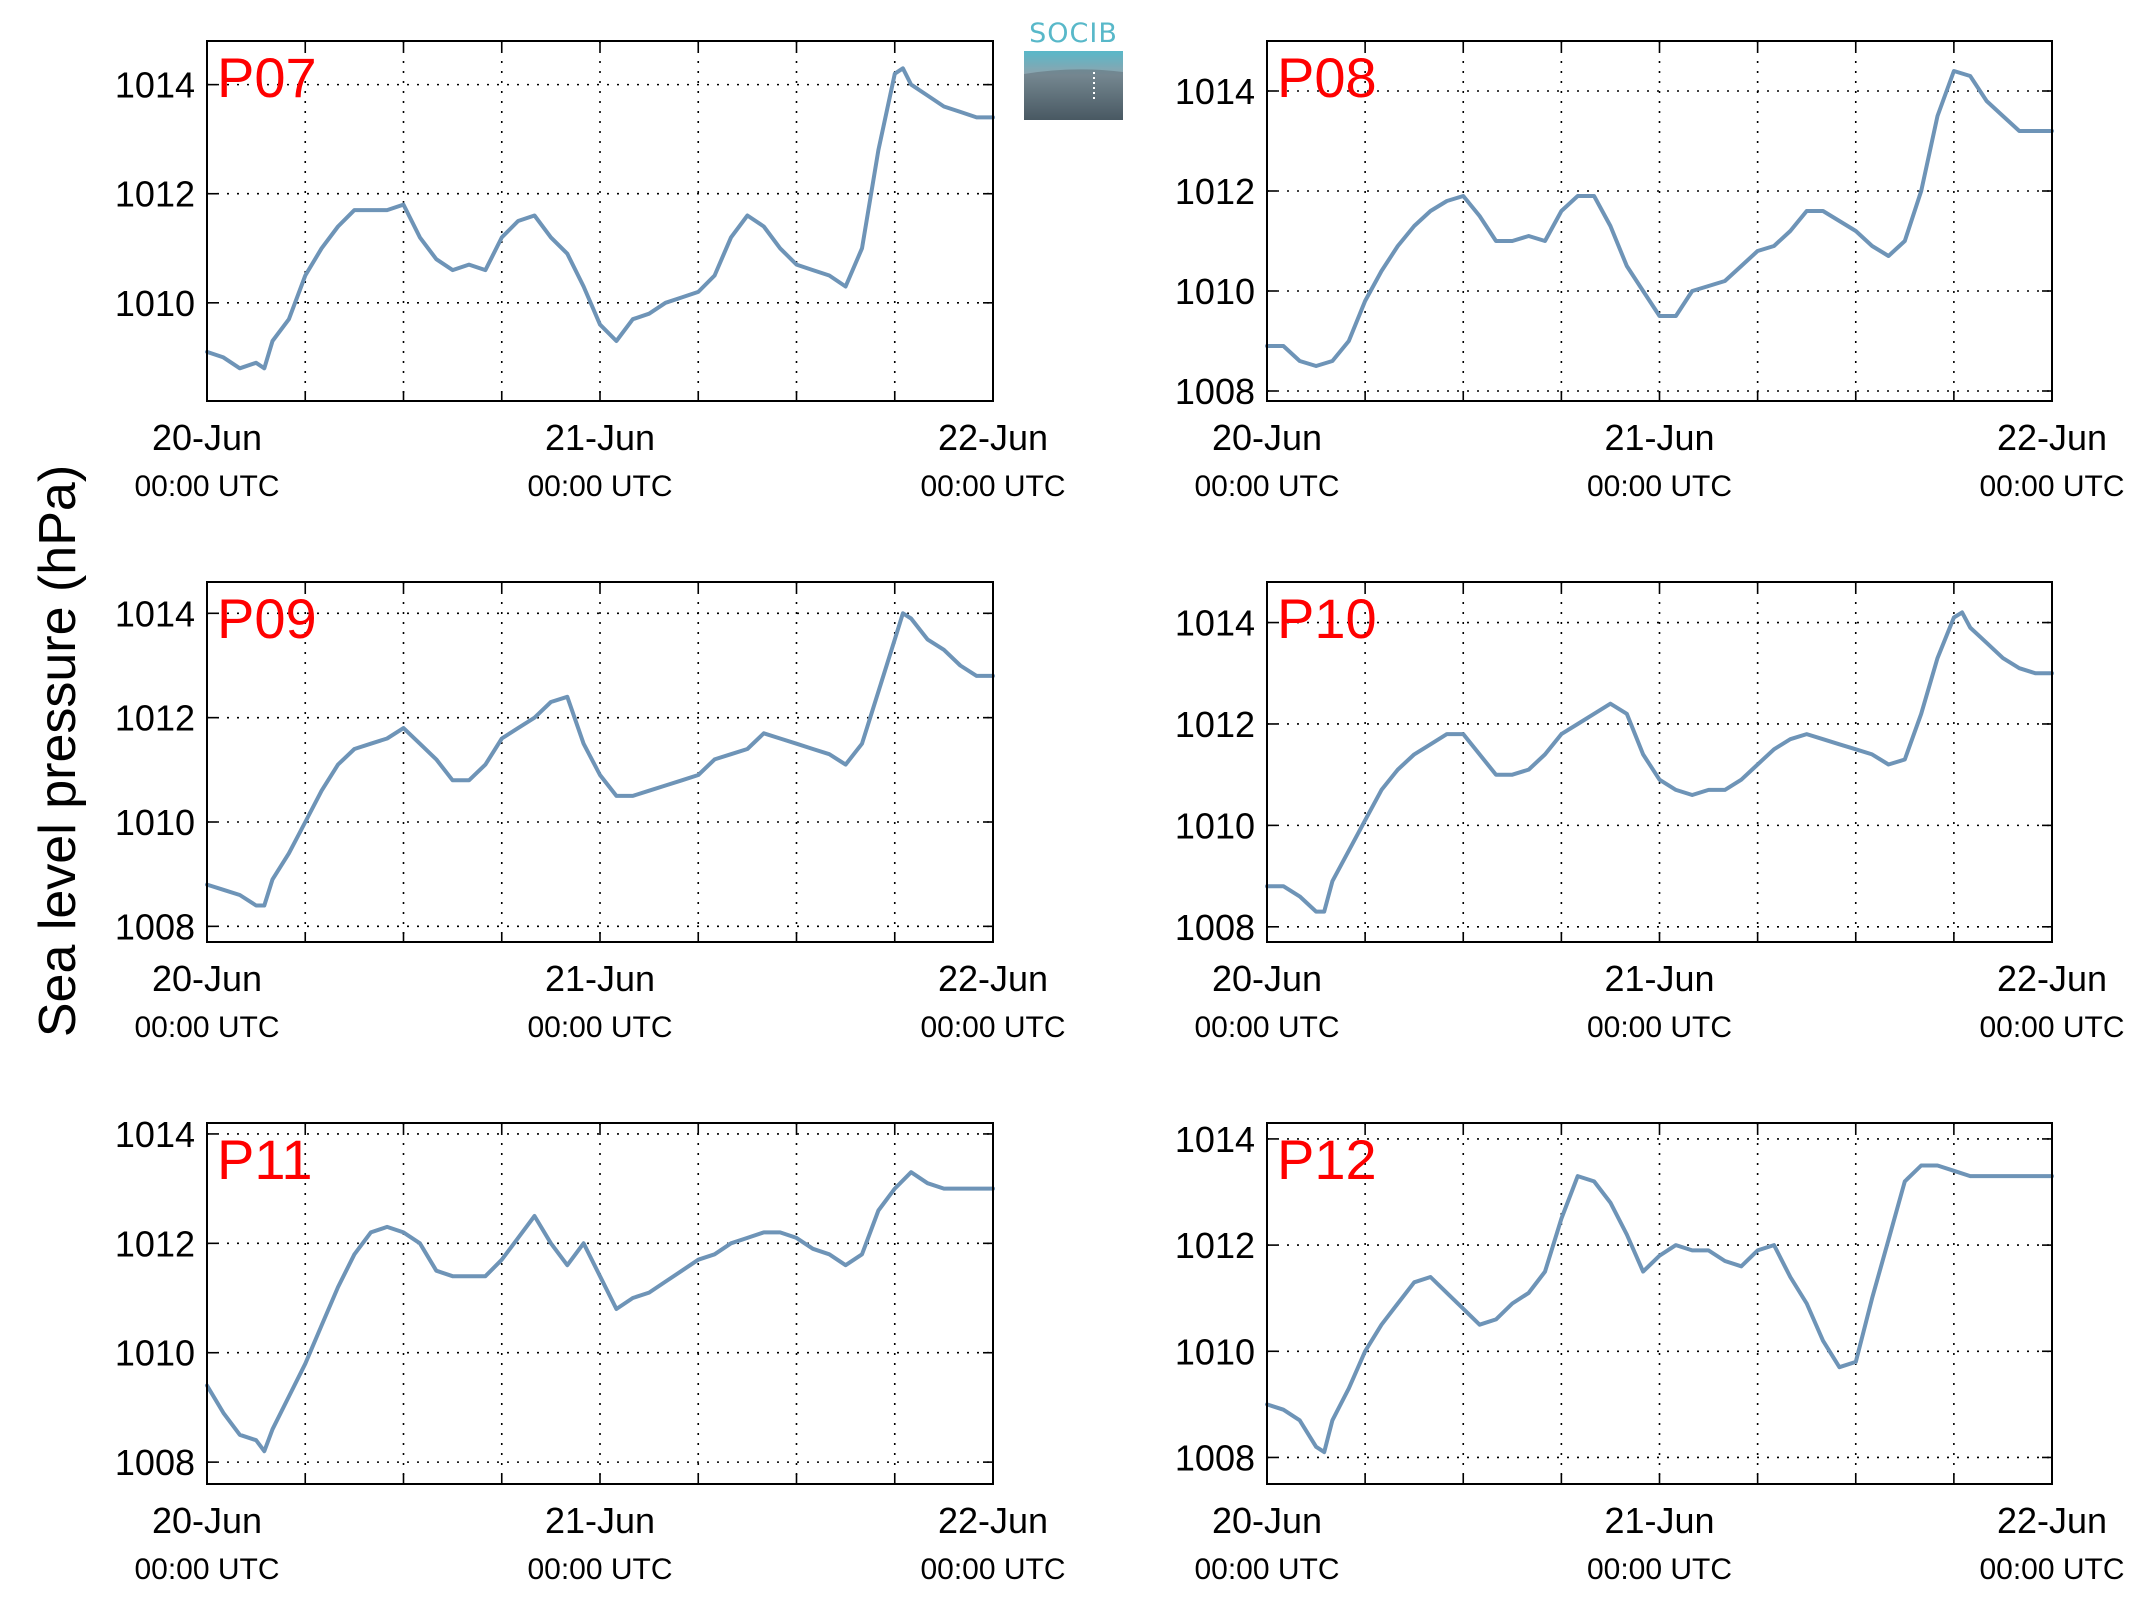 This screenshot has width=2138, height=1608. I want to click on panel-label: P11, so click(264, 1159).